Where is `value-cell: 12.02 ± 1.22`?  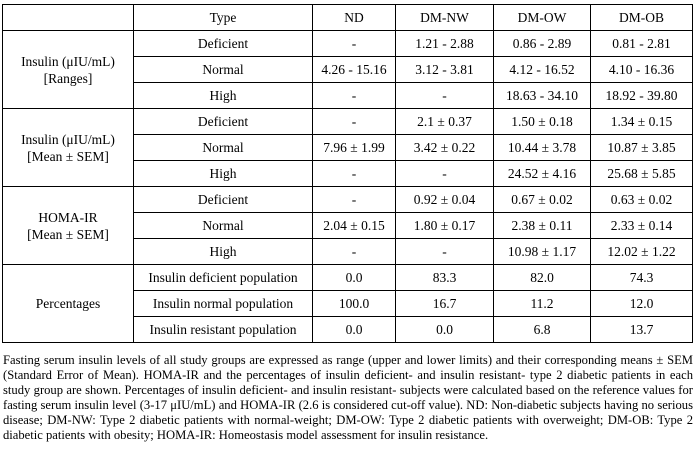
value-cell: 12.02 ± 1.22 is located at coordinates (641, 251).